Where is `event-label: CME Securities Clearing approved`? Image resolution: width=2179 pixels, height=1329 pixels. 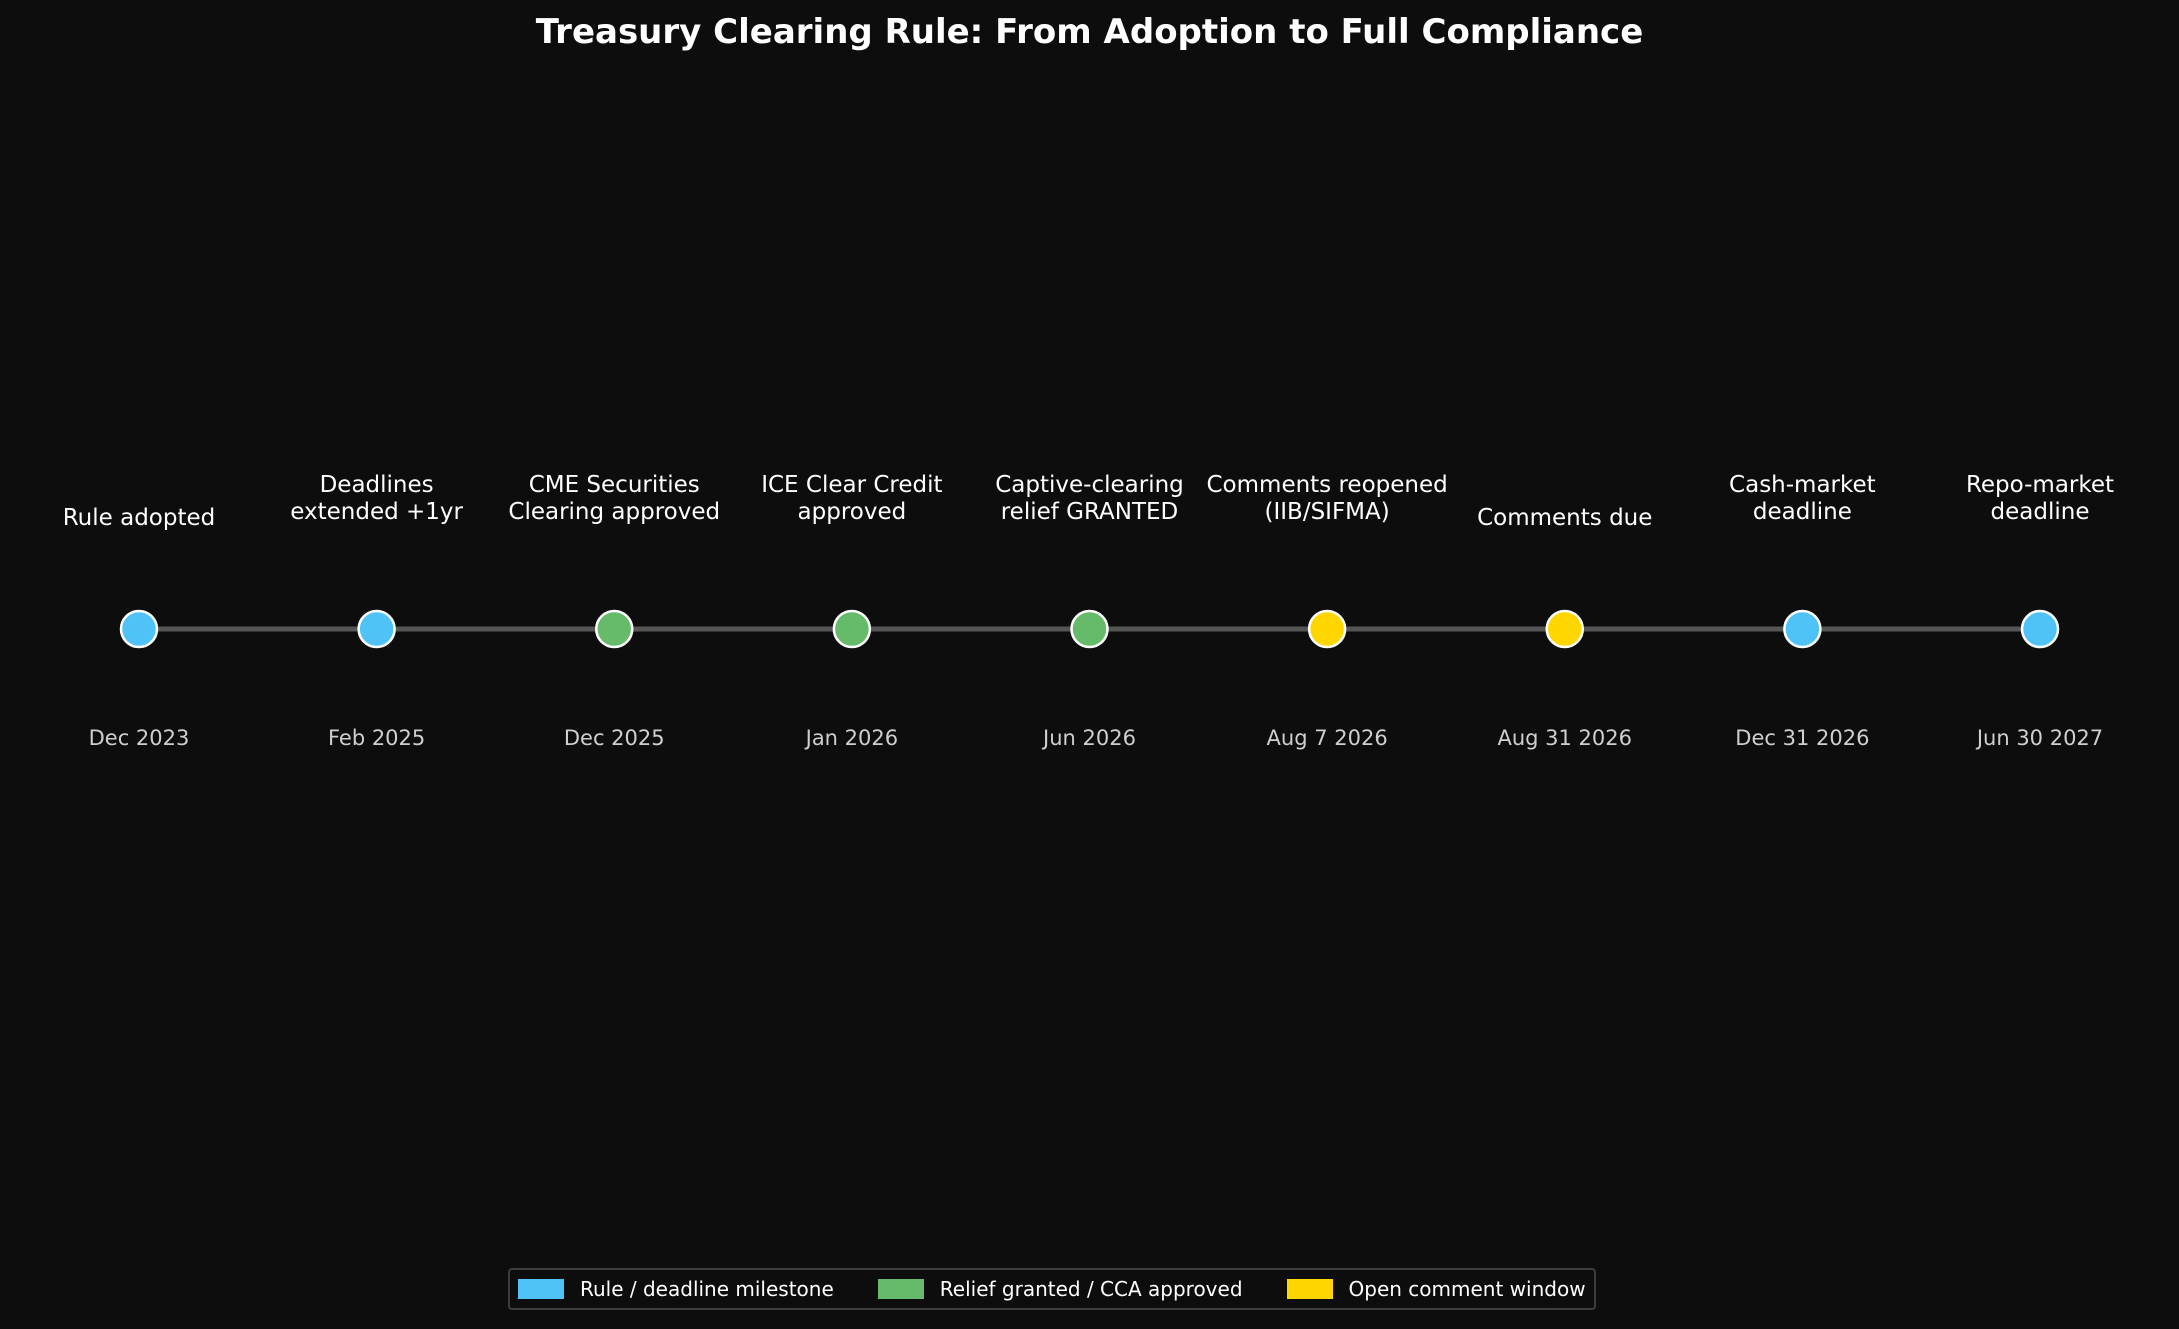 event-label: CME Securities Clearing approved is located at coordinates (614, 498).